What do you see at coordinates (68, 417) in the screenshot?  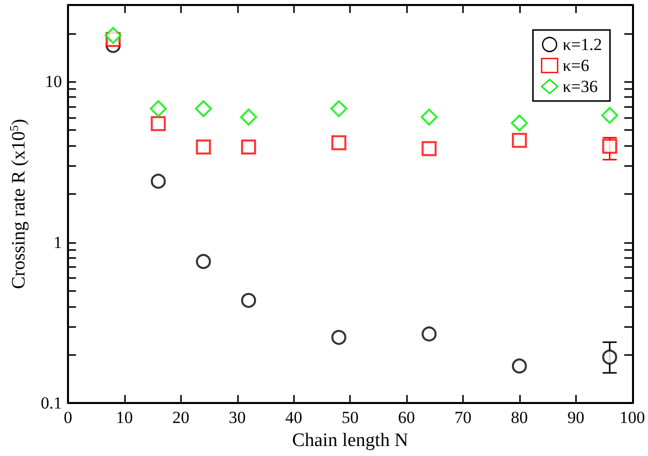 I see `x-tick-label: 0` at bounding box center [68, 417].